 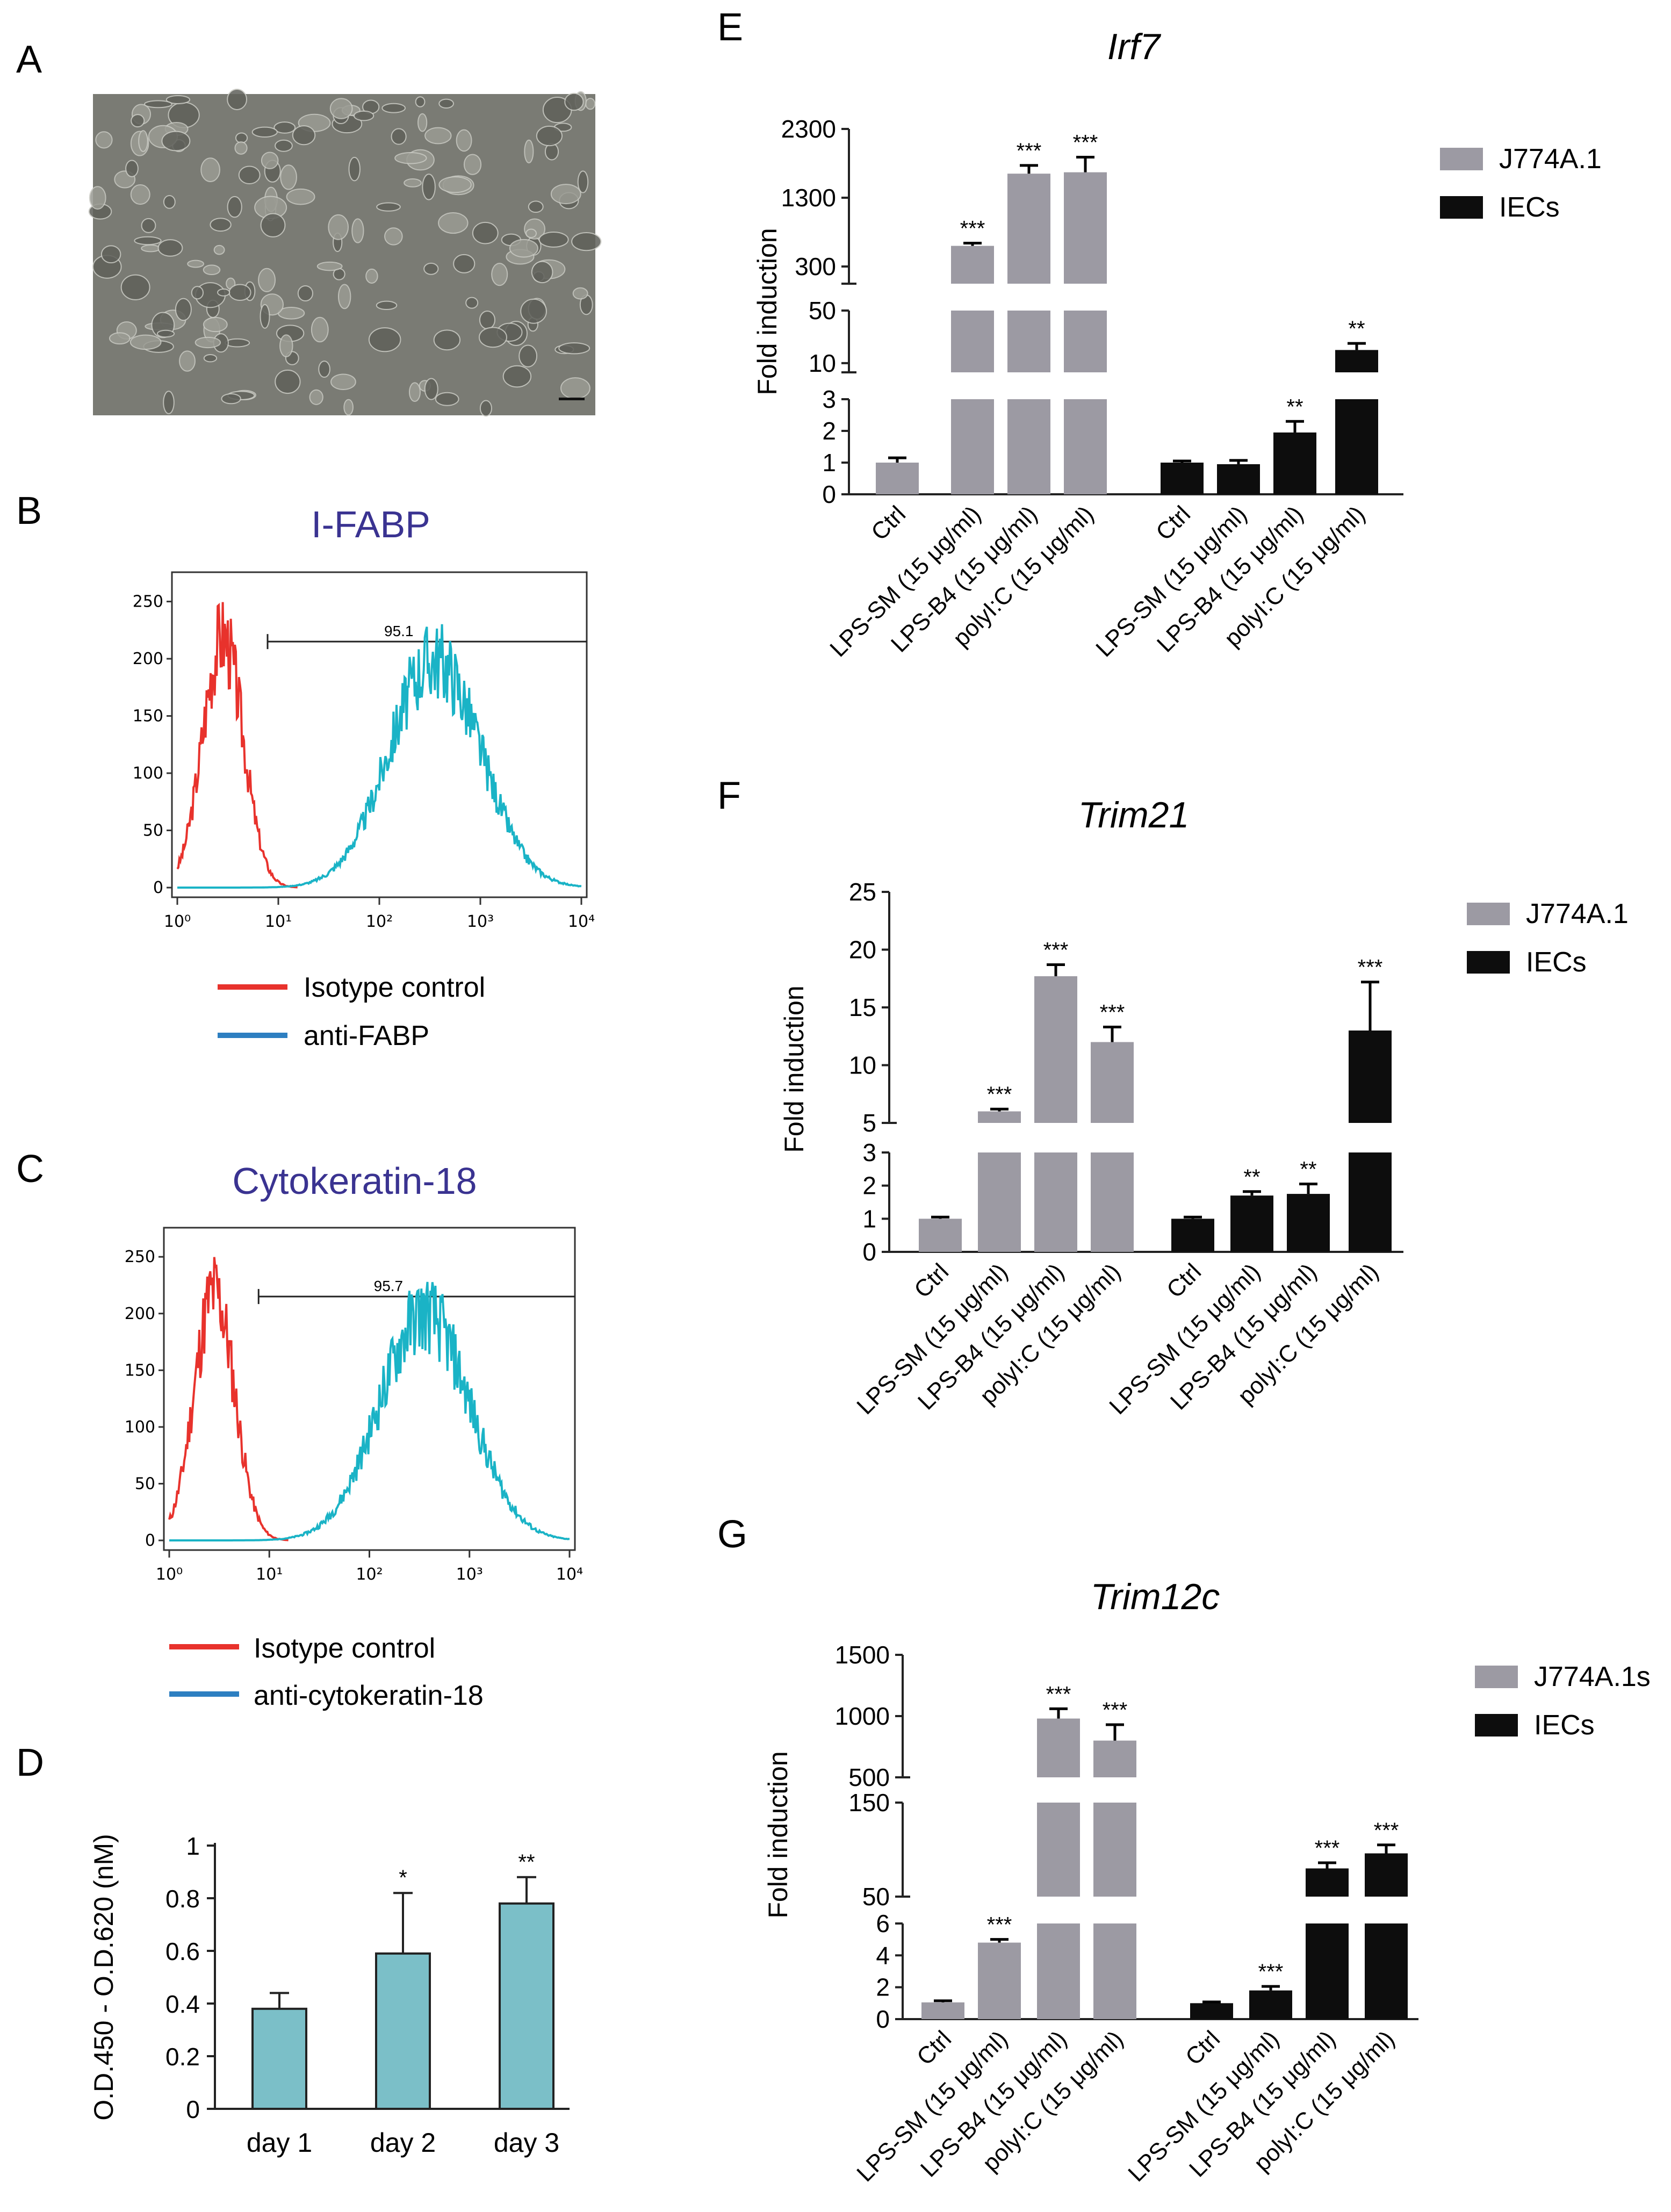 I want to click on y-tick-label: 20, so click(x=862, y=950).